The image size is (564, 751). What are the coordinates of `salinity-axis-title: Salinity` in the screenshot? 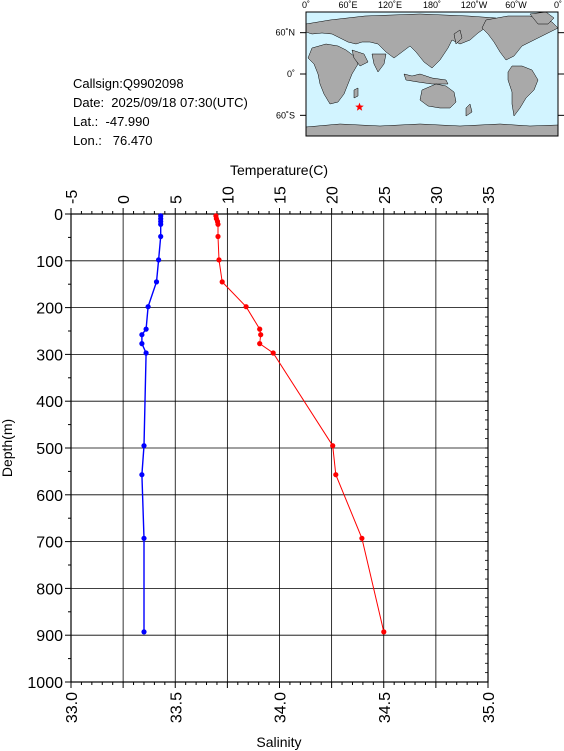 It's located at (278, 742).